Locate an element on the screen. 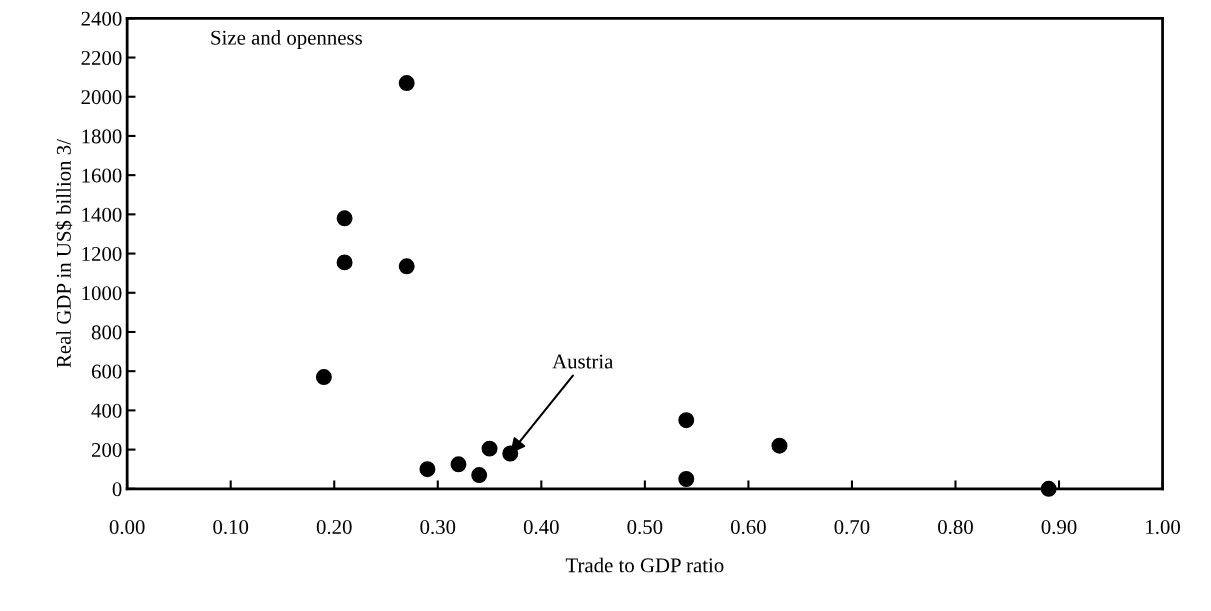 Image resolution: width=1211 pixels, height=611 pixels. y-tick-label: 2200 is located at coordinates (101, 57).